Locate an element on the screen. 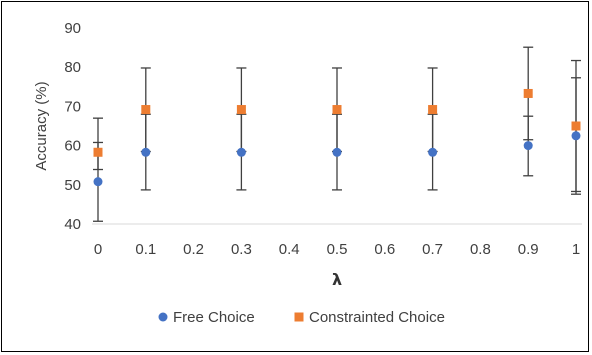 The width and height of the screenshot is (592, 355). x-tick-label: 0.5 is located at coordinates (337, 249).